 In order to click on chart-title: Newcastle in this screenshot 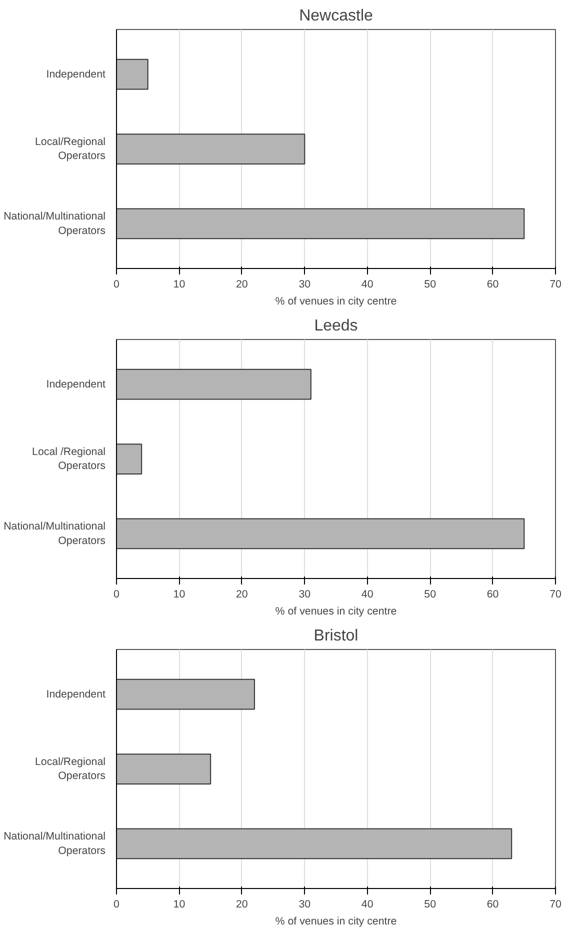, I will do `click(336, 16)`.